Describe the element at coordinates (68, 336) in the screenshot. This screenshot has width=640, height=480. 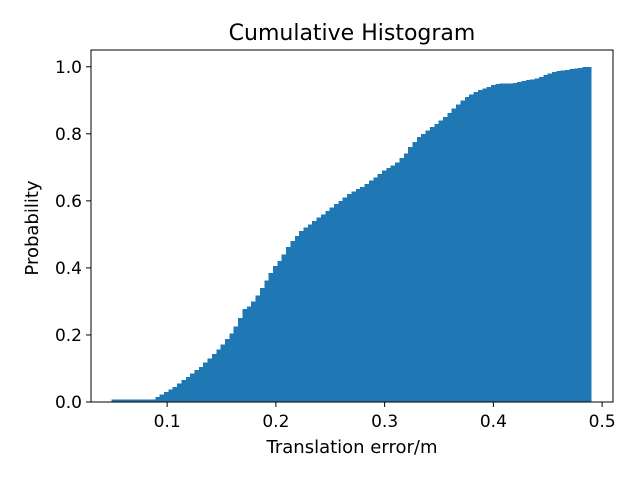
I see `y-tick-label-1: 0.2` at that location.